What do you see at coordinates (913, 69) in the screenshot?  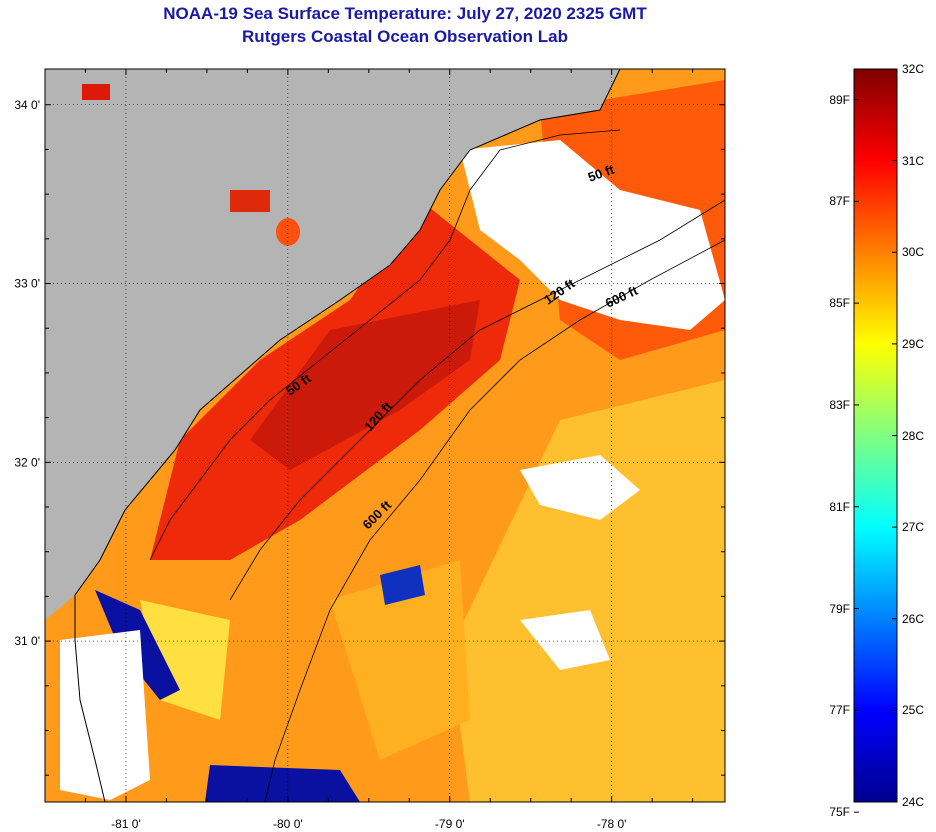 I see `colorbar-label-celsius: 32C` at bounding box center [913, 69].